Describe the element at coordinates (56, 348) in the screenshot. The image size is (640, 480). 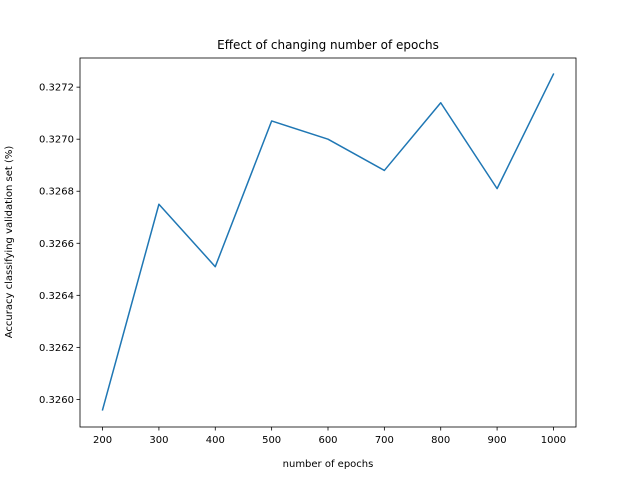
I see `y-tick-label: 0.3262` at that location.